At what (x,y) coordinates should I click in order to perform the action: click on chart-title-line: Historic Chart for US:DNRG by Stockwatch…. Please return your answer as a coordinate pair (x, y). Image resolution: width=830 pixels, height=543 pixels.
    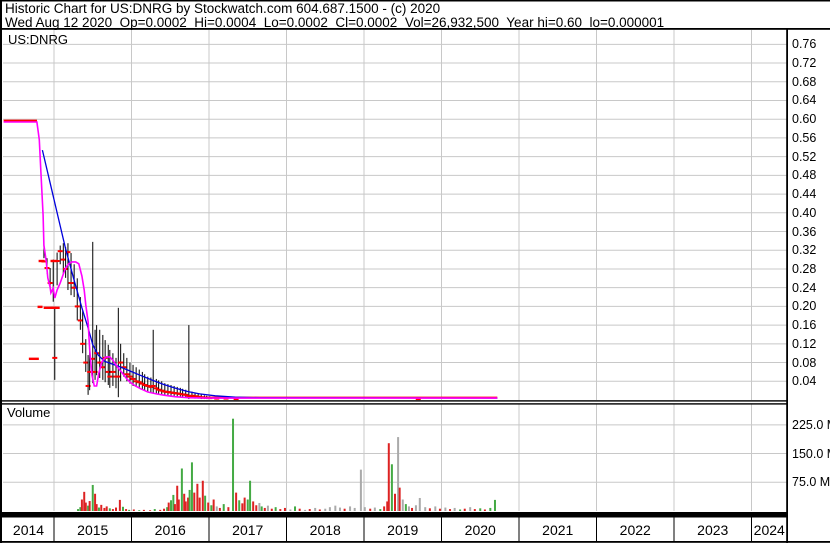
    Looking at the image, I should click on (223, 8).